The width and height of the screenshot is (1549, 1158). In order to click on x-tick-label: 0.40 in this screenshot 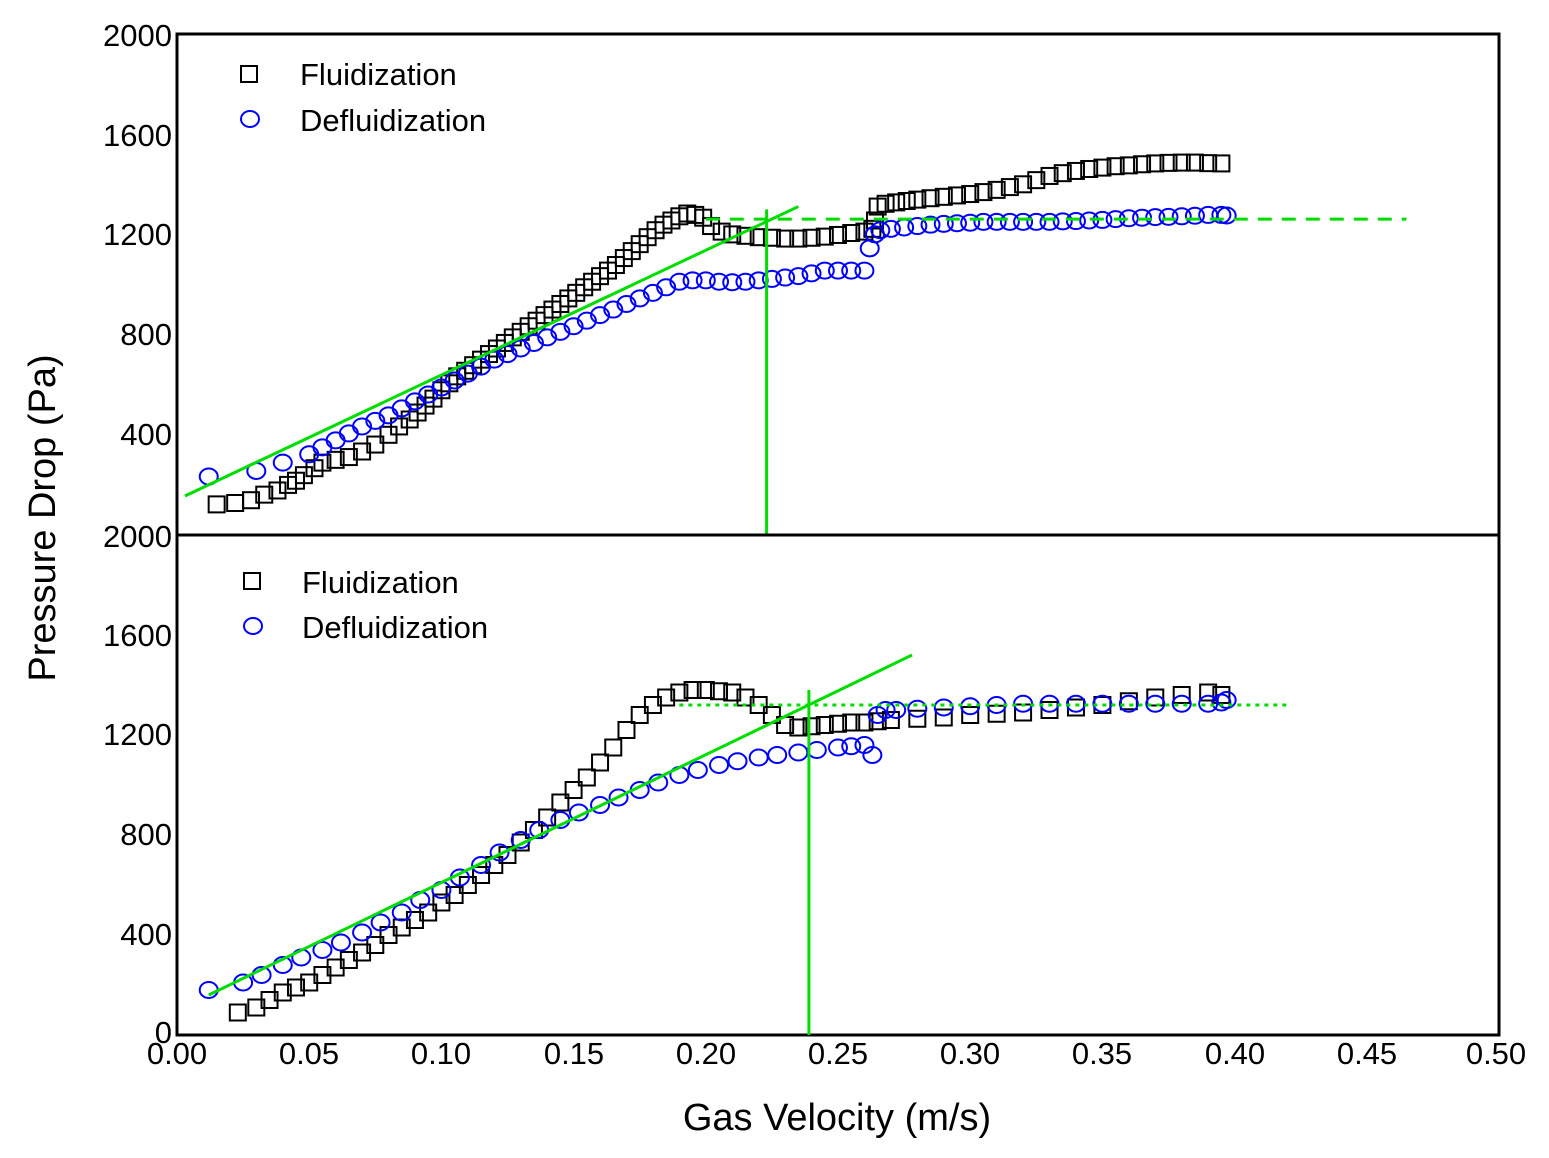, I will do `click(1235, 1053)`.